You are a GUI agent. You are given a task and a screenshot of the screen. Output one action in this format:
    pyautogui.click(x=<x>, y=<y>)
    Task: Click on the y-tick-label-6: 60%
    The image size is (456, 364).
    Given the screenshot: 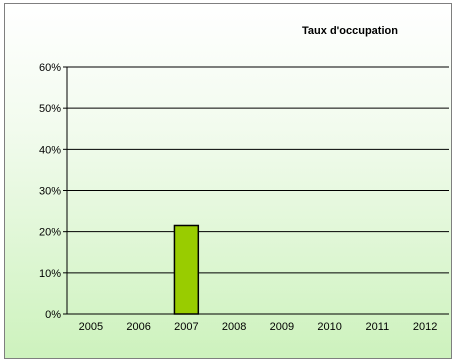 What is the action you would take?
    pyautogui.click(x=50, y=68)
    